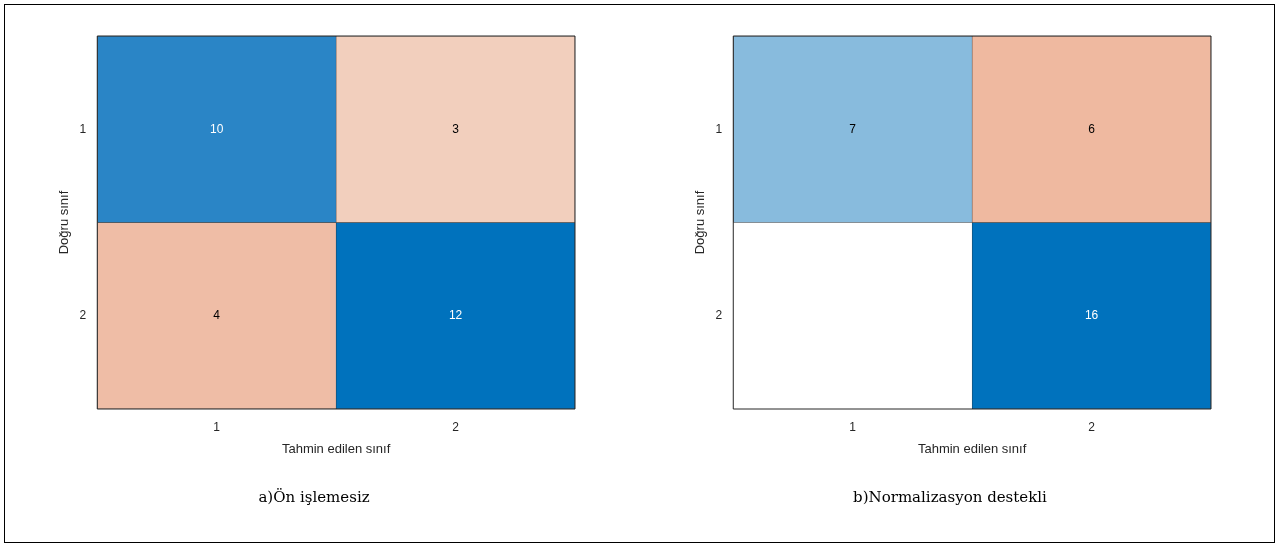  Describe the element at coordinates (1091, 315) in the screenshot. I see `data-label: 16` at that location.